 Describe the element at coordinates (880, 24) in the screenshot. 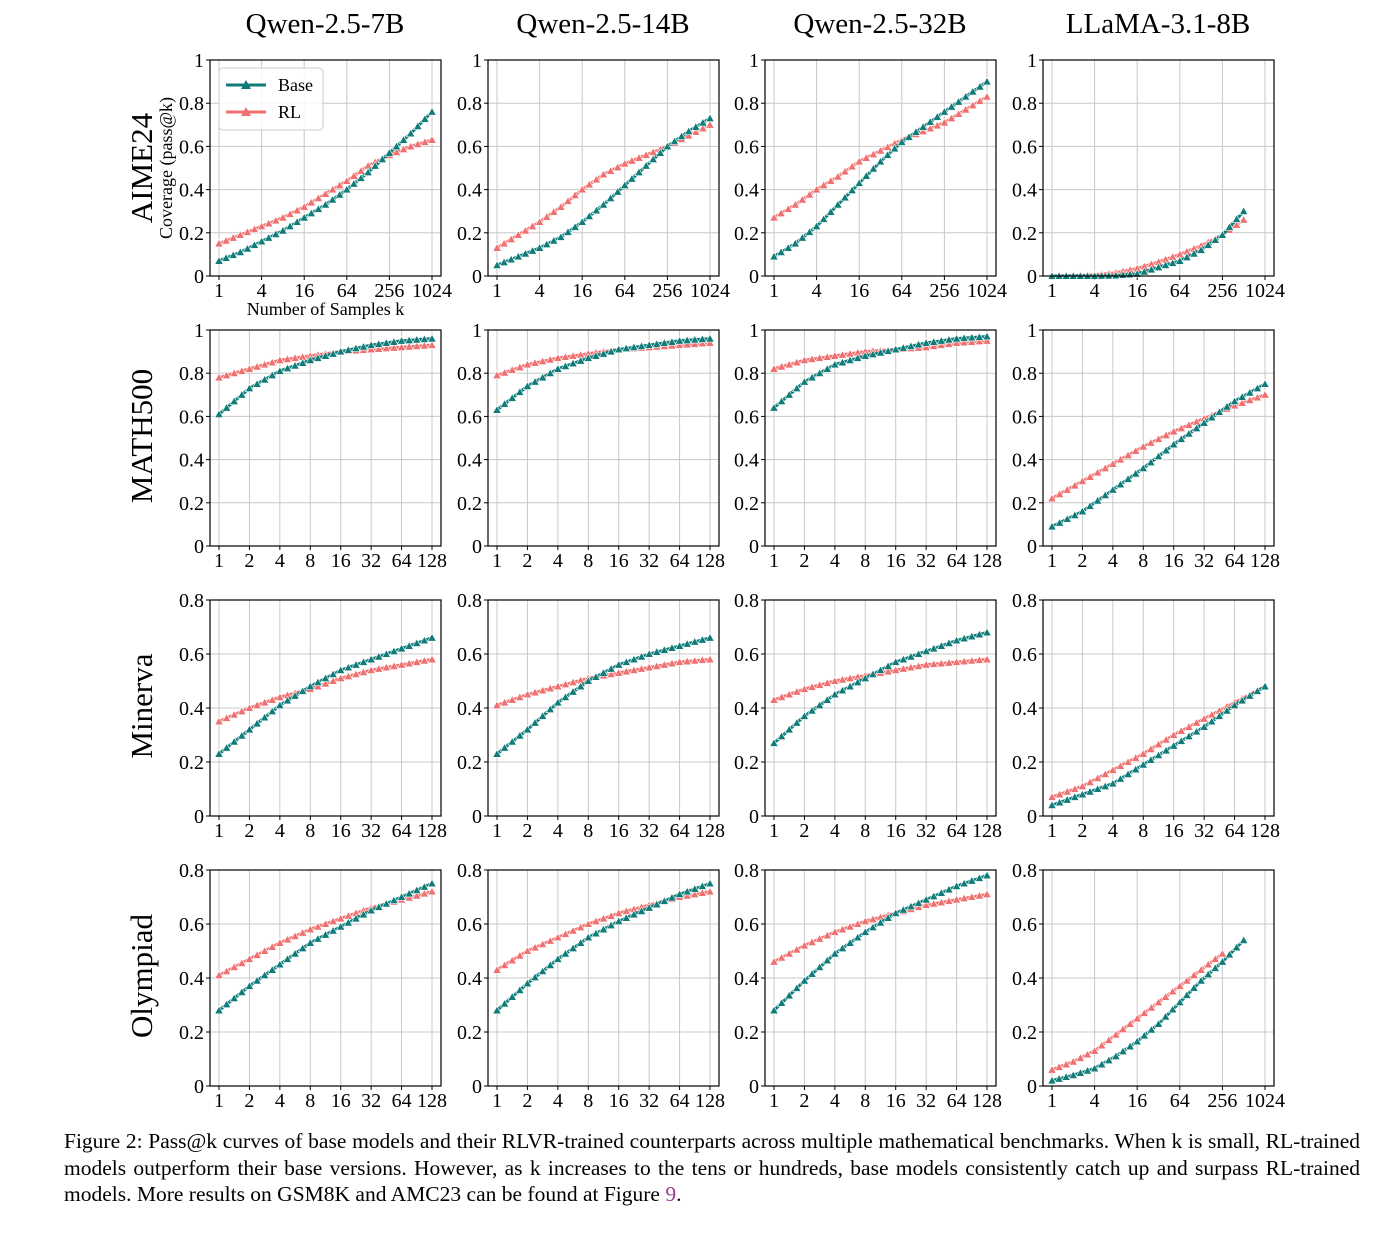

I see `column-title-qwen-32b: Qwen-2.5-32B` at that location.